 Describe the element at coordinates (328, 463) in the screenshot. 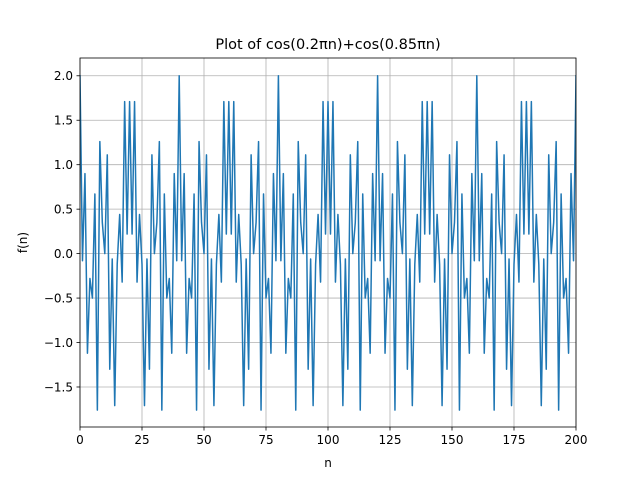

I see `x-axis-label: n` at that location.